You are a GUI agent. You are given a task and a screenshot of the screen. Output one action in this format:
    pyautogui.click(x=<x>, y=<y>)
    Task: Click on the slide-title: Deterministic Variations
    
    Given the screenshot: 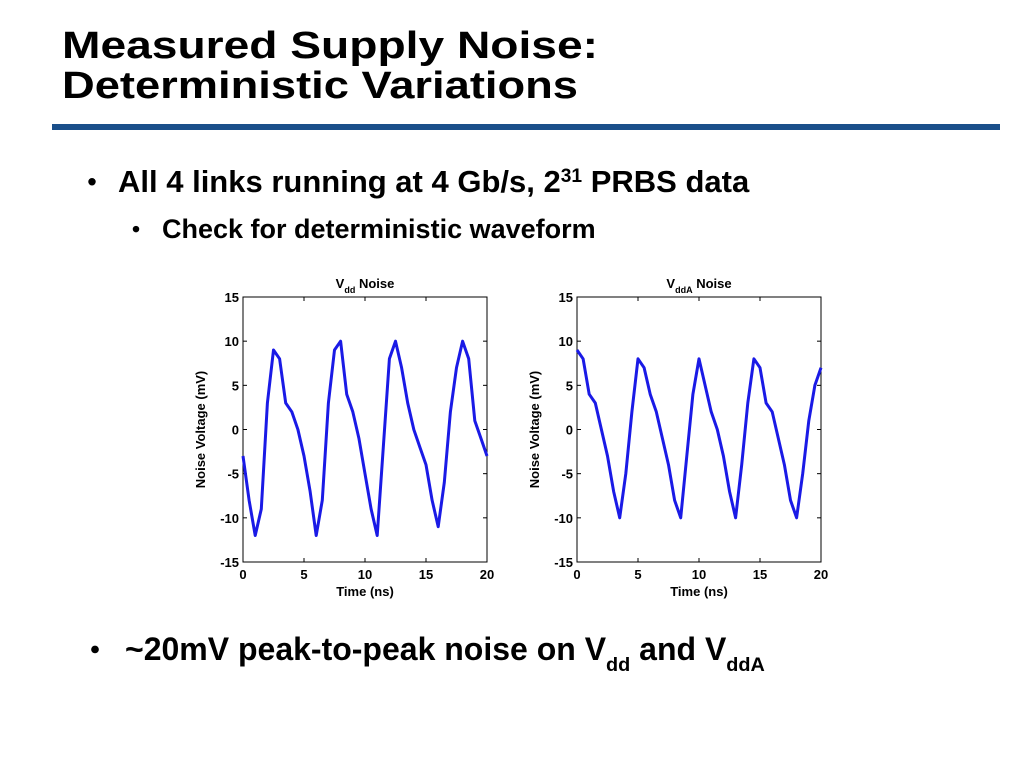 What is the action you would take?
    pyautogui.click(x=320, y=86)
    